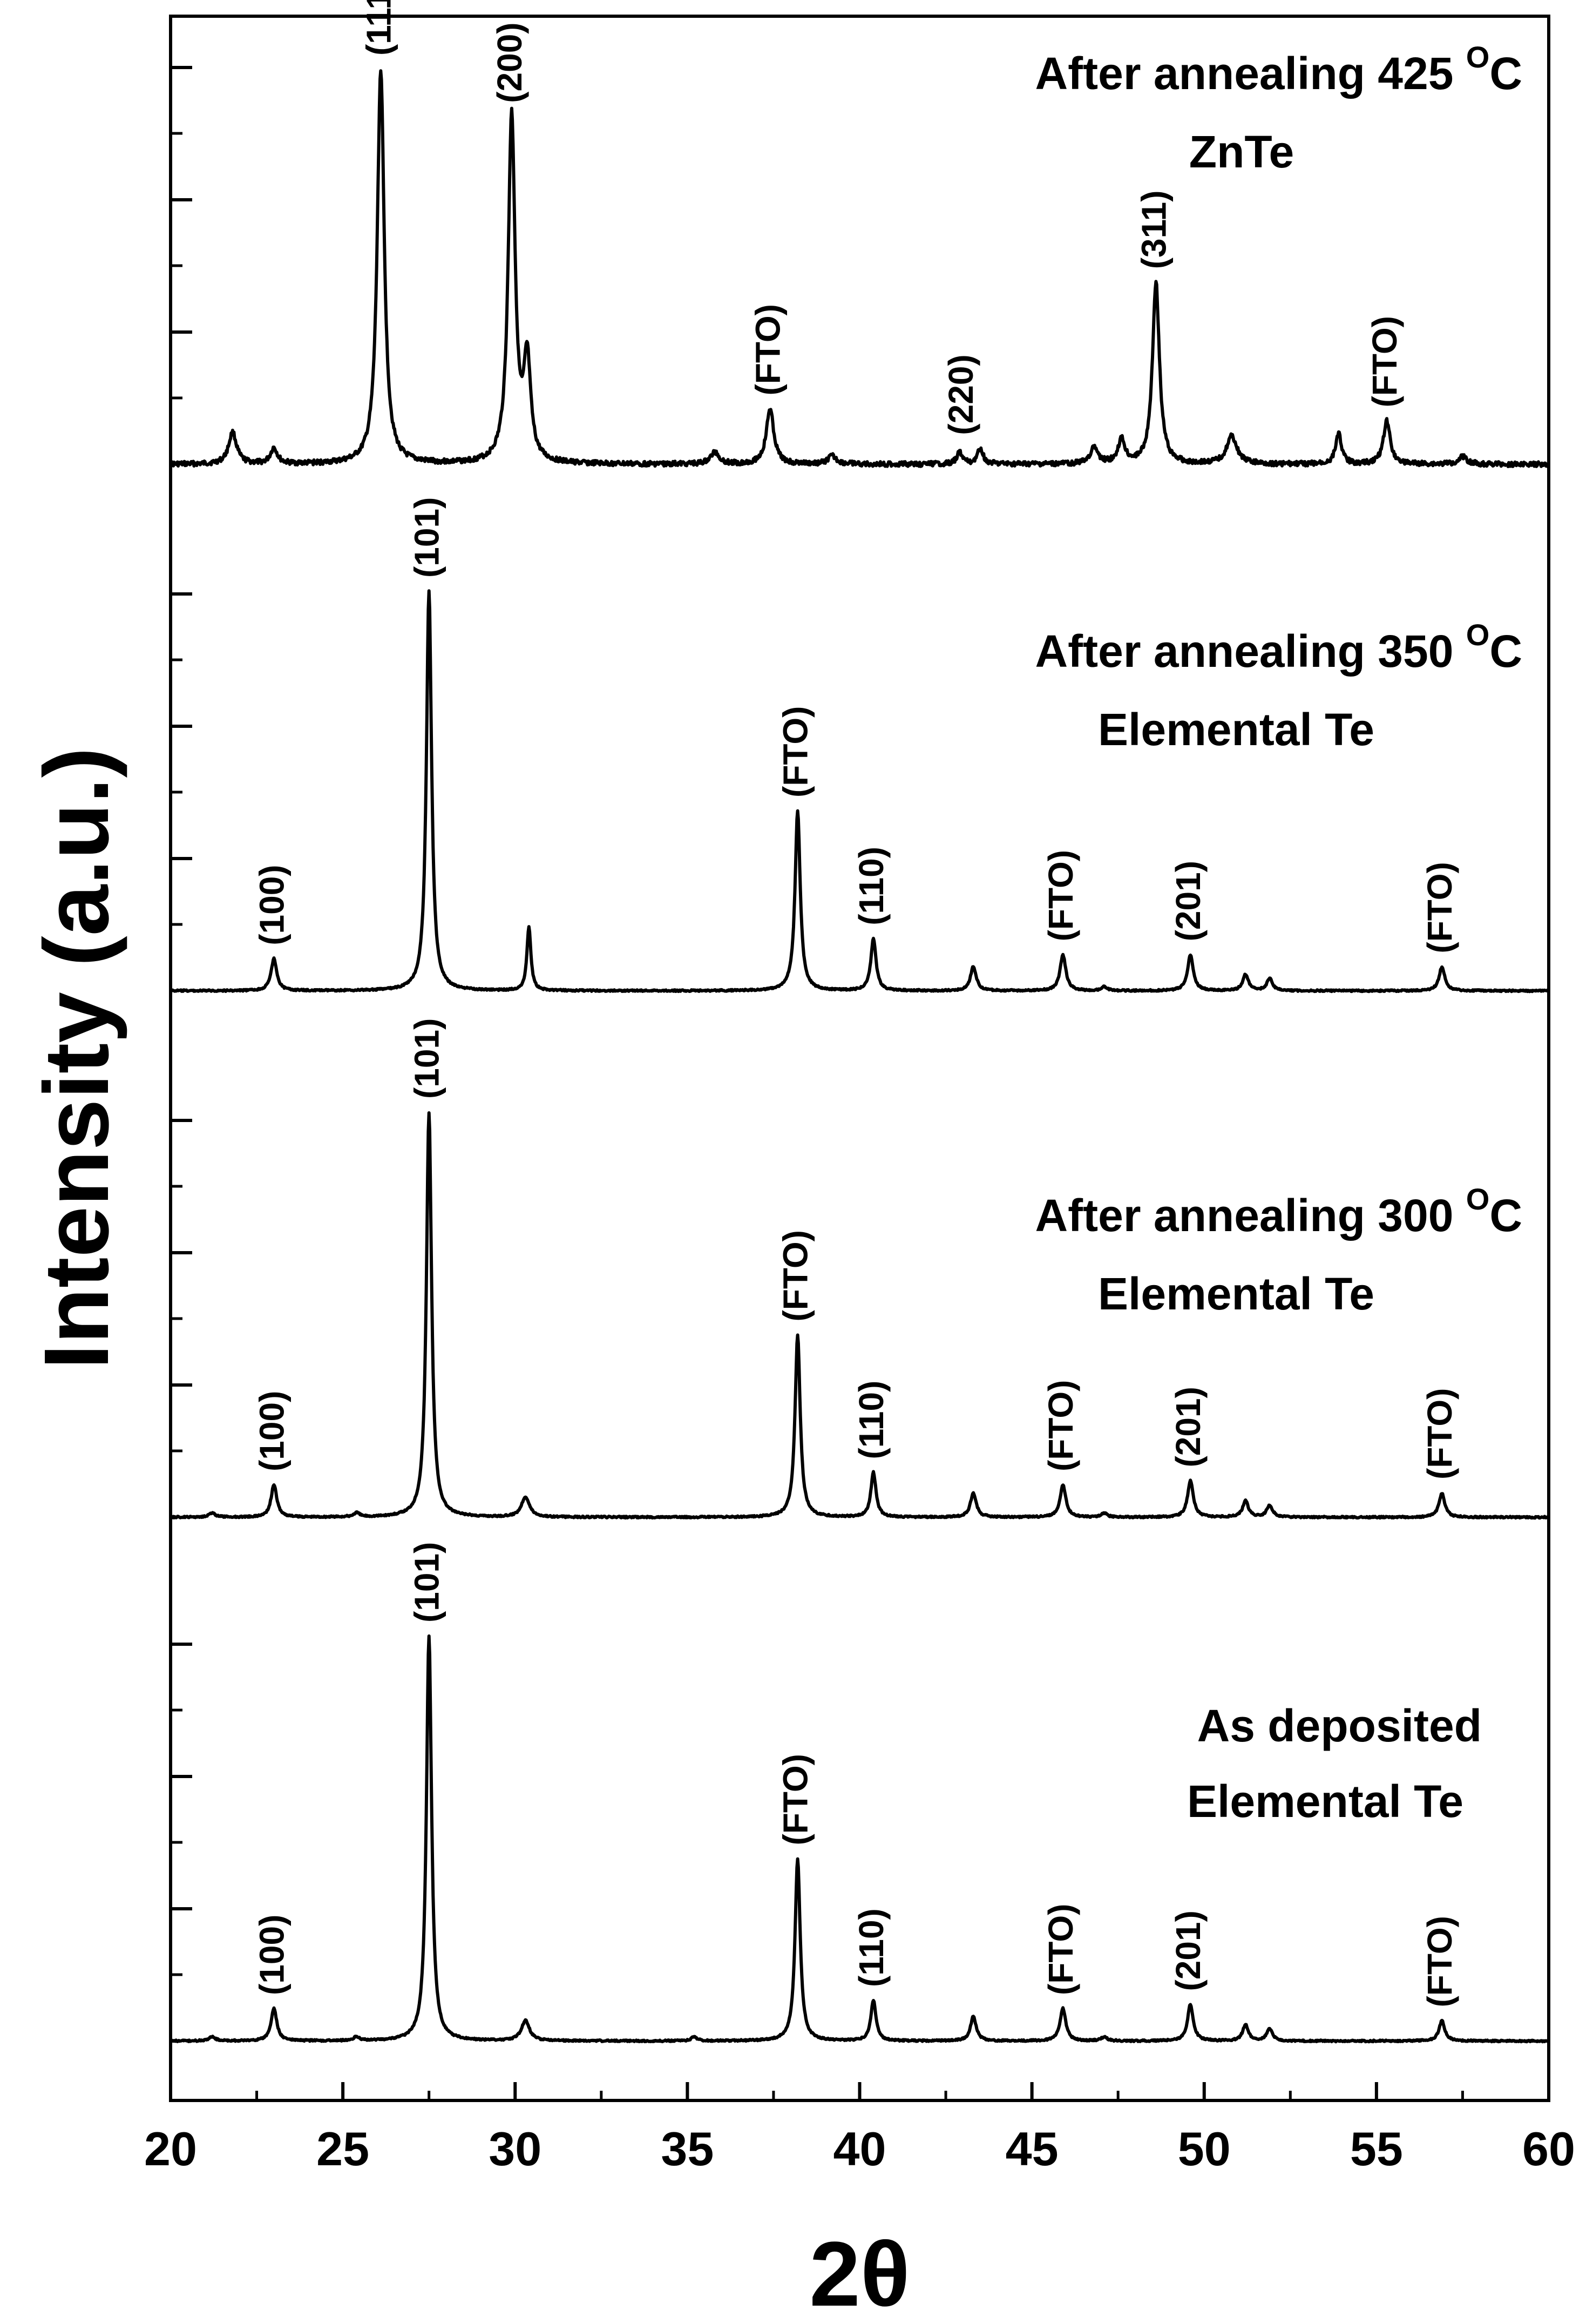  Describe the element at coordinates (509, 63) in the screenshot. I see `peak-label: (200)` at that location.